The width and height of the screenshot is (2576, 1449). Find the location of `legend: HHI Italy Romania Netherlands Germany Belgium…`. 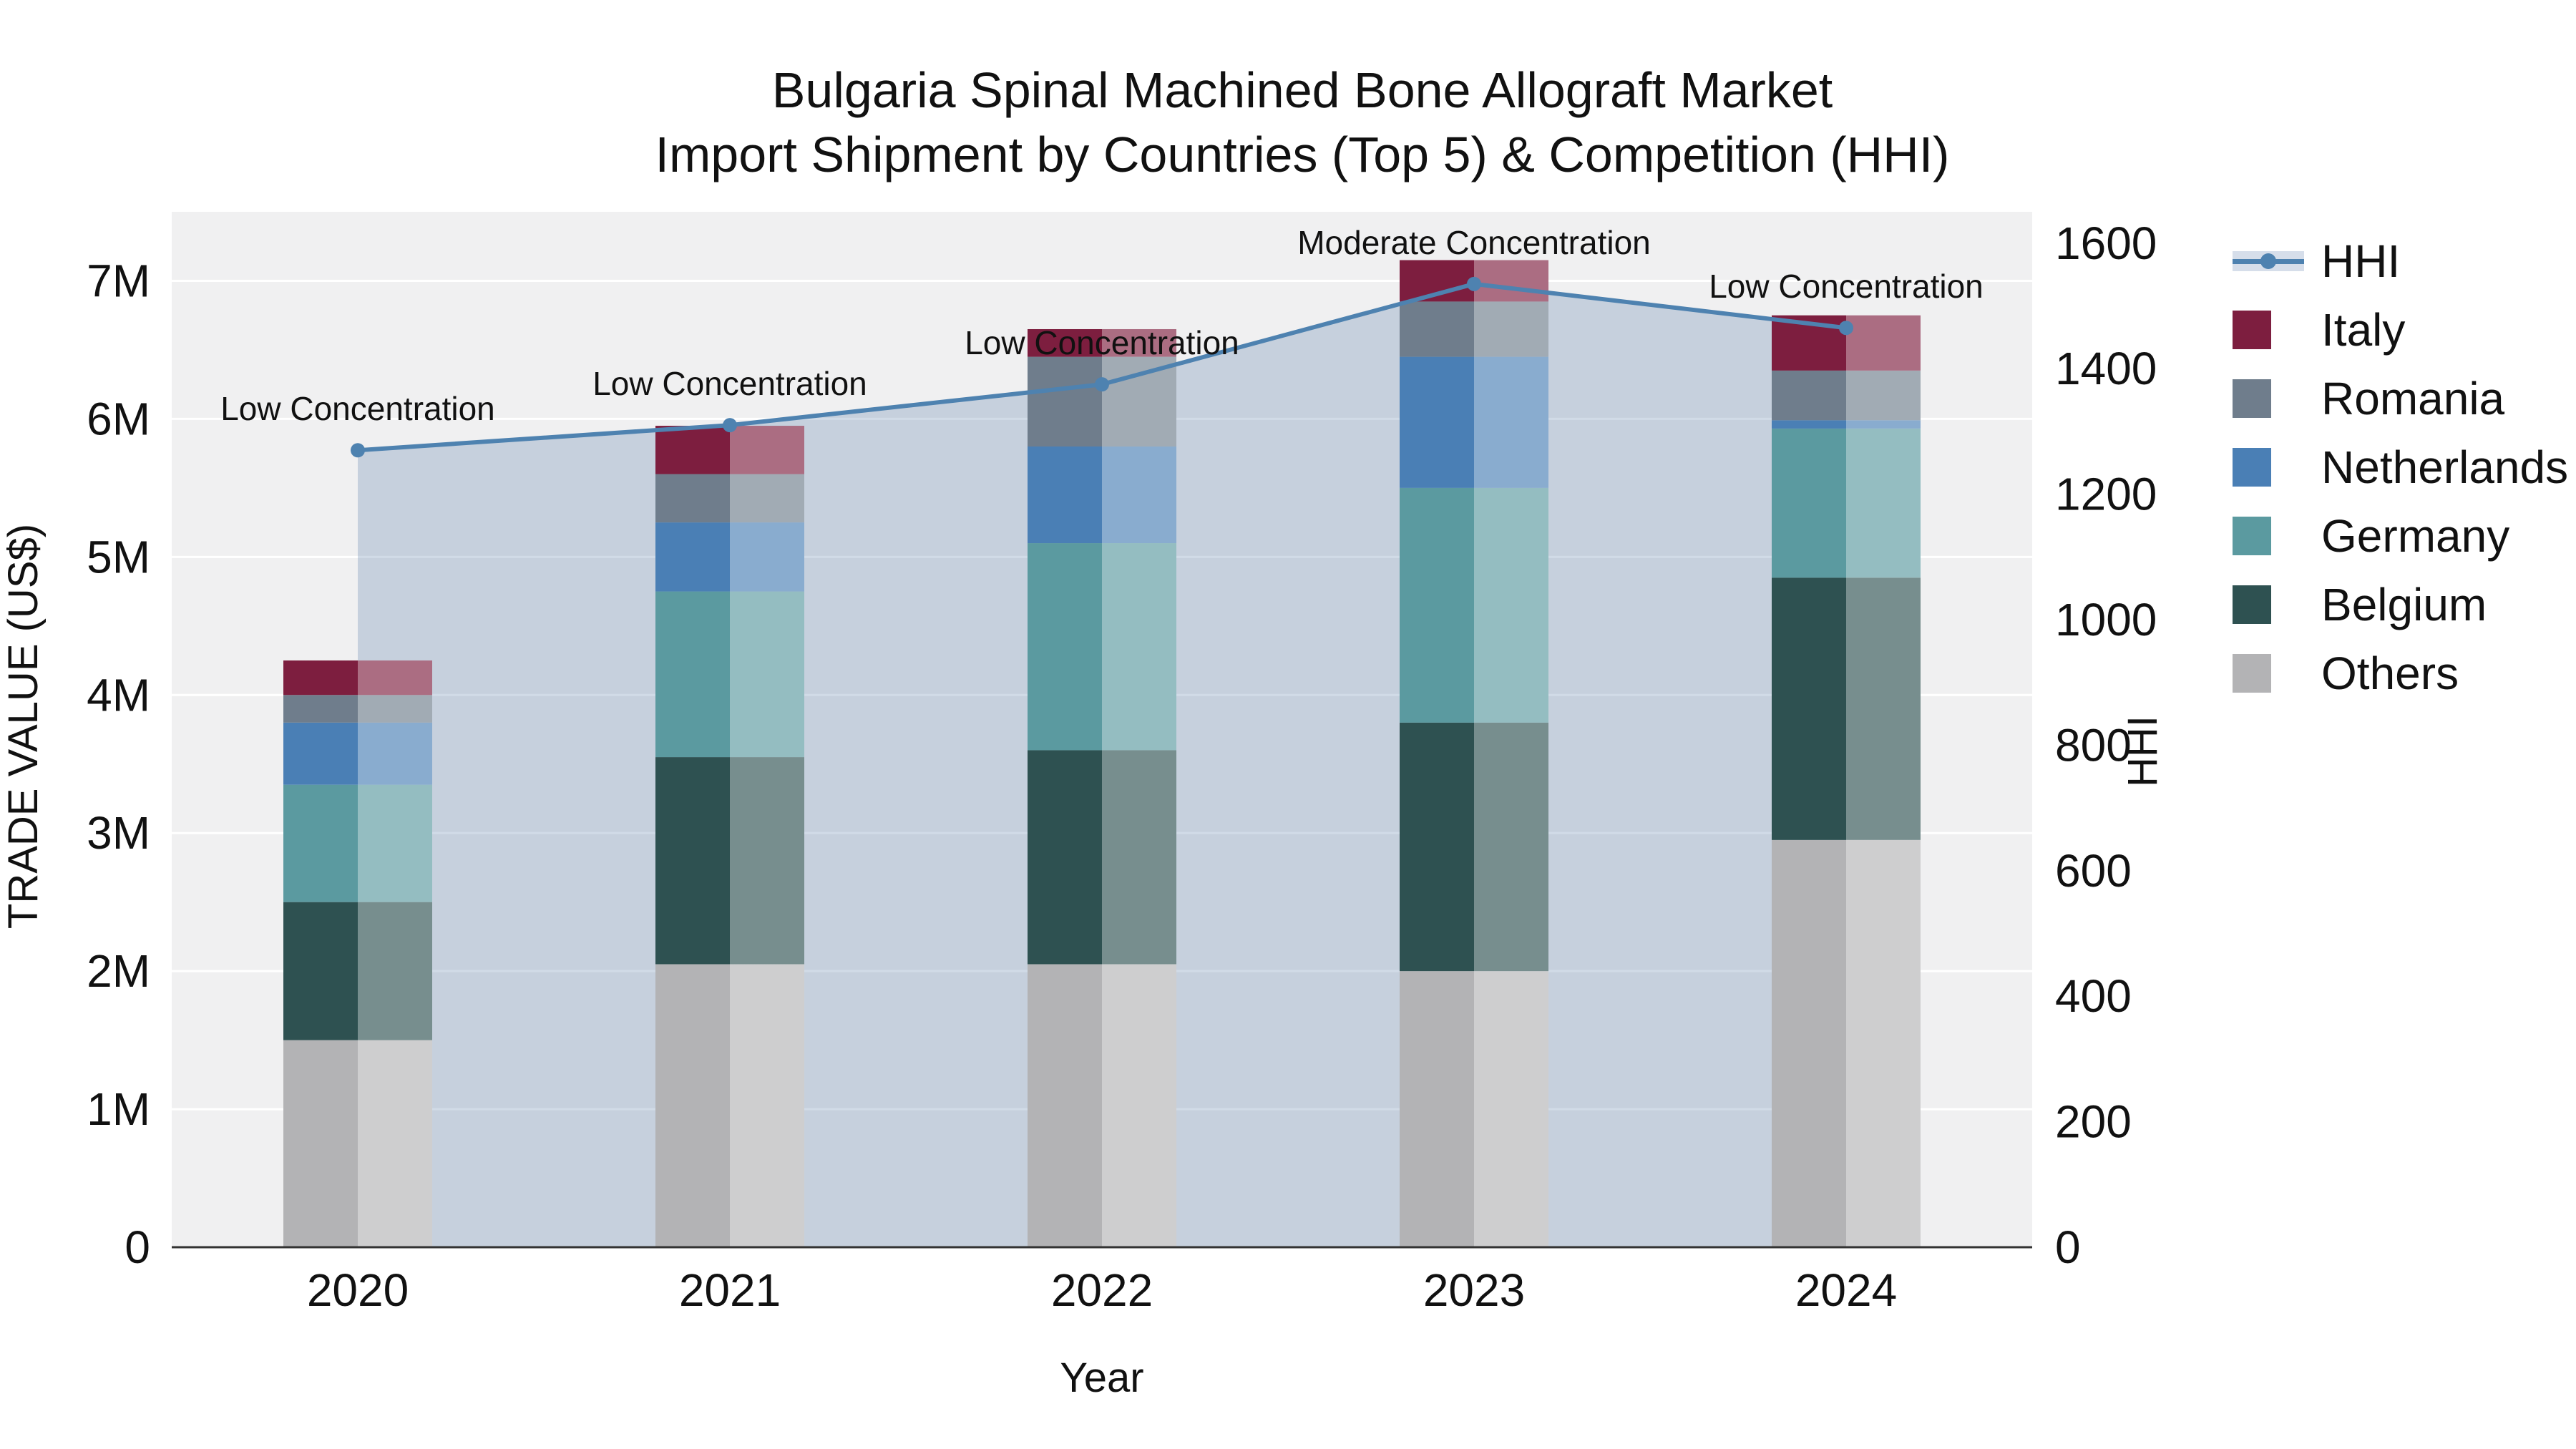

legend: HHI Italy Romania Netherlands Germany Belgium… is located at coordinates (2401, 467).